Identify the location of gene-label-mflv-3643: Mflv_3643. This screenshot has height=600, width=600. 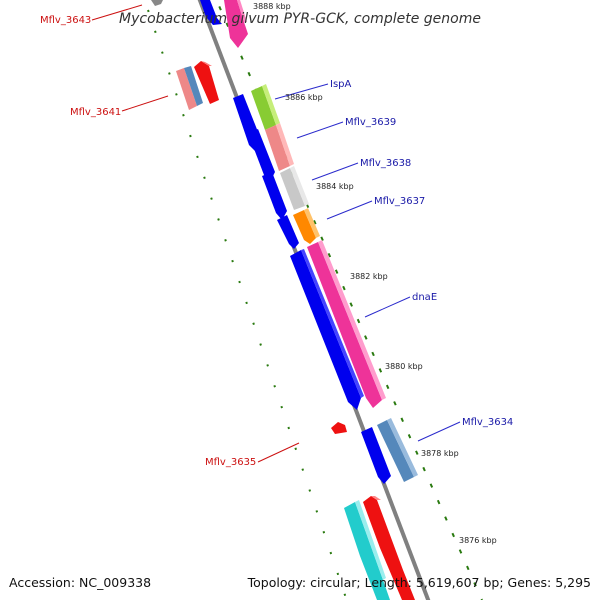
(65, 20).